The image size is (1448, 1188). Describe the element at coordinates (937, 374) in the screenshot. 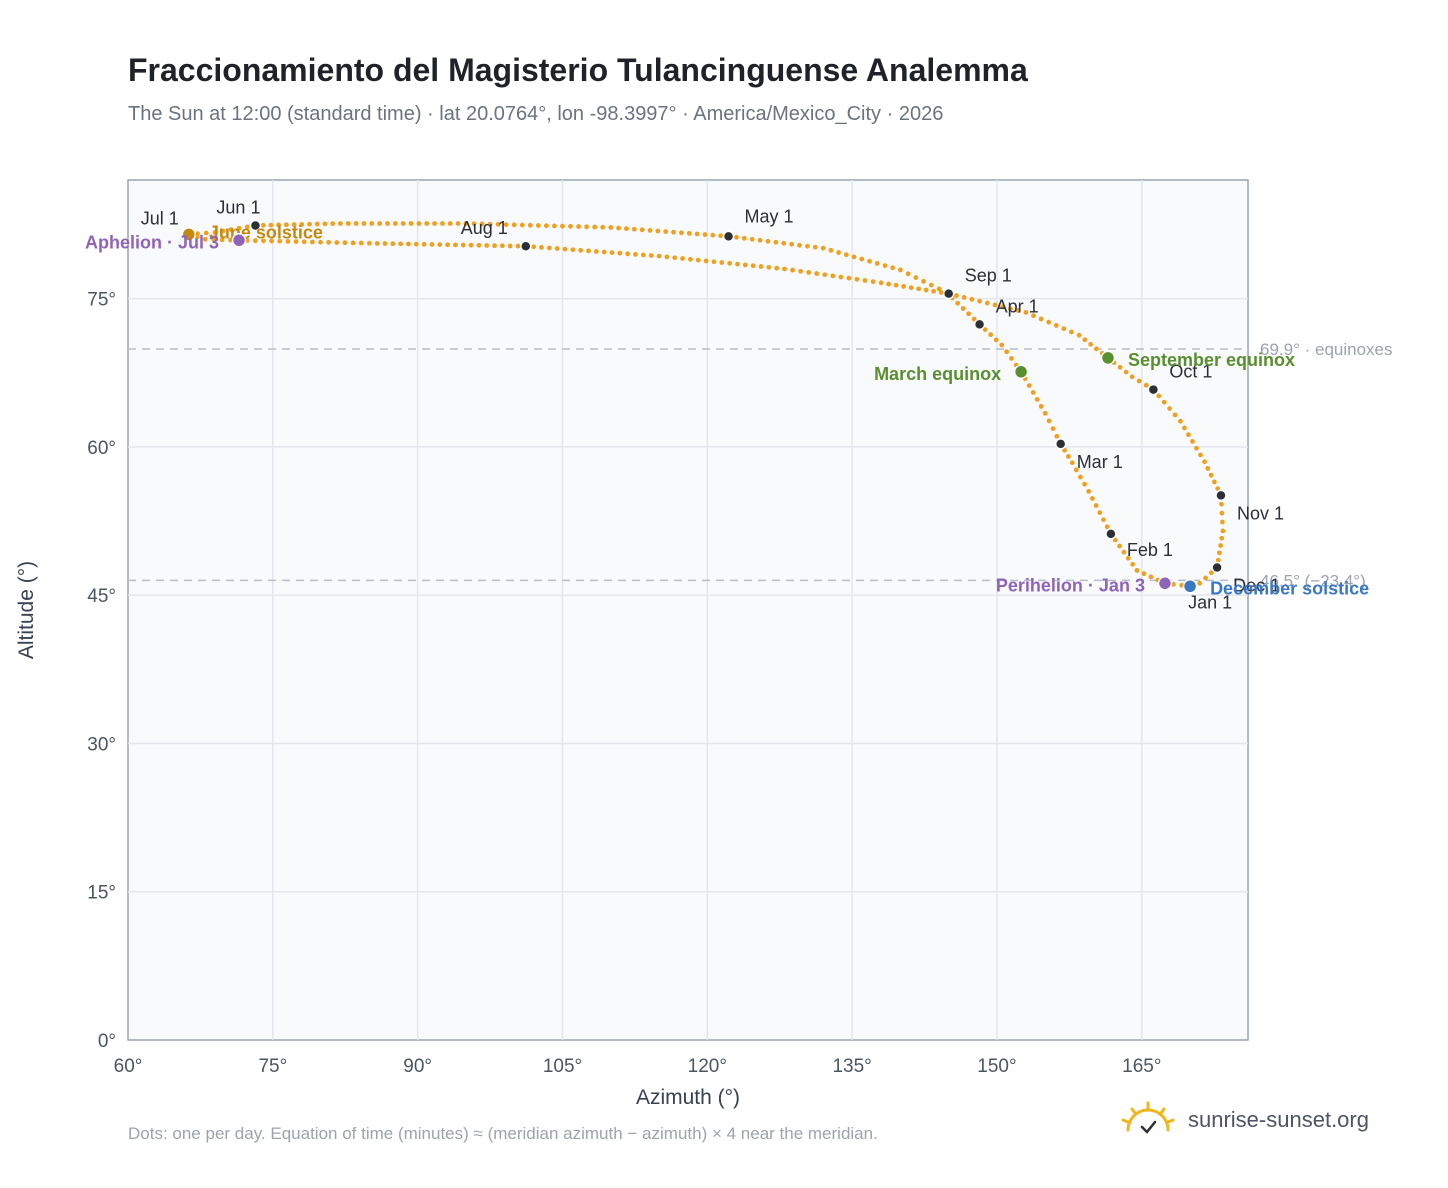

I see `event-label: March equinox` at that location.